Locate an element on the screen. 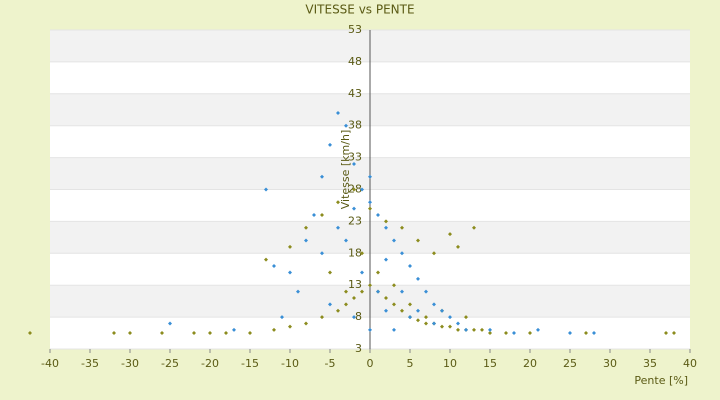 The height and width of the screenshot is (400, 720). x-tick-label: -35 is located at coordinates (90, 363).